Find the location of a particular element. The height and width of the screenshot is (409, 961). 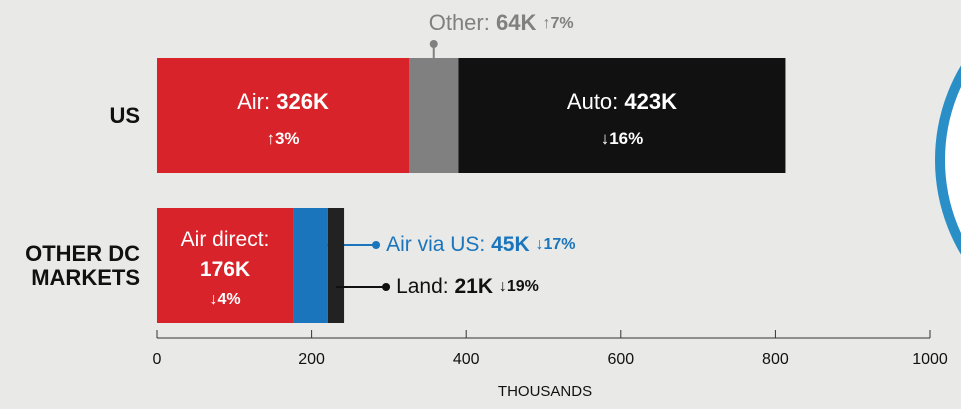

label-part: 326K is located at coordinates (302, 101).